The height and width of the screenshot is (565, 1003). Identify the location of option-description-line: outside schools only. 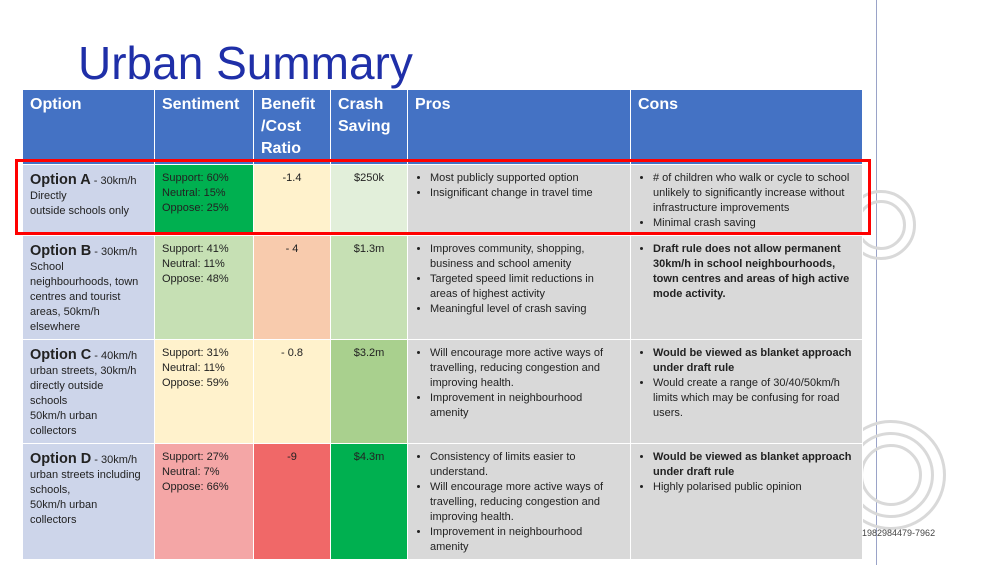
(80, 211).